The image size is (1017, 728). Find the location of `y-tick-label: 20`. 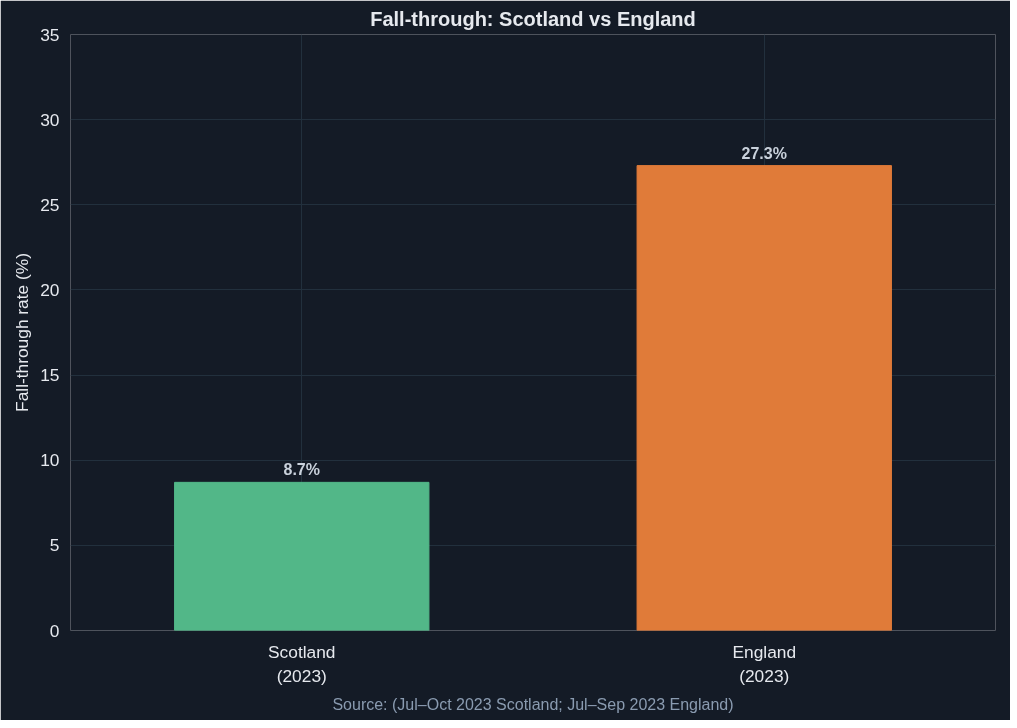

y-tick-label: 20 is located at coordinates (50, 289).